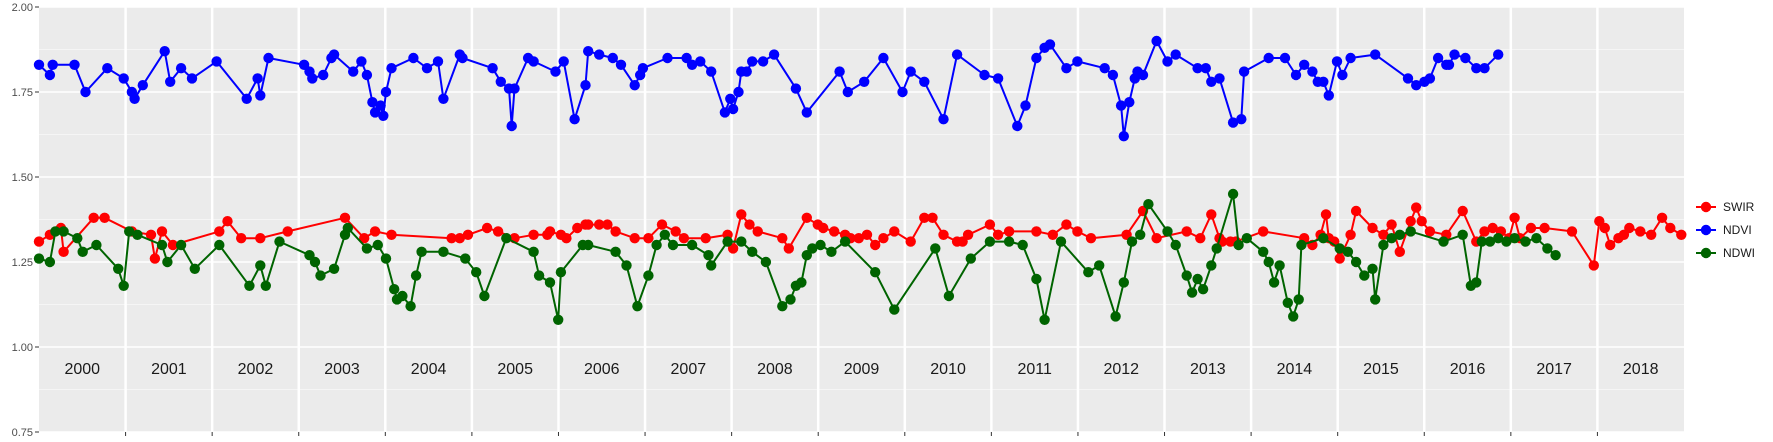  I want to click on legend-item-ndwi: NDWI, so click(1725, 253).